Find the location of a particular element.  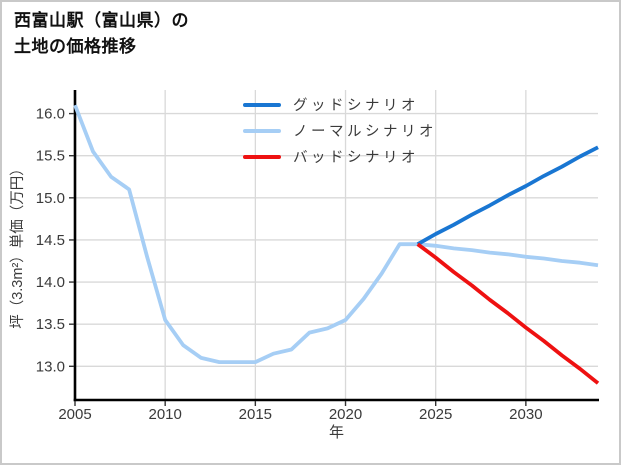

y-tick-label: 15.5 is located at coordinates (50, 156).